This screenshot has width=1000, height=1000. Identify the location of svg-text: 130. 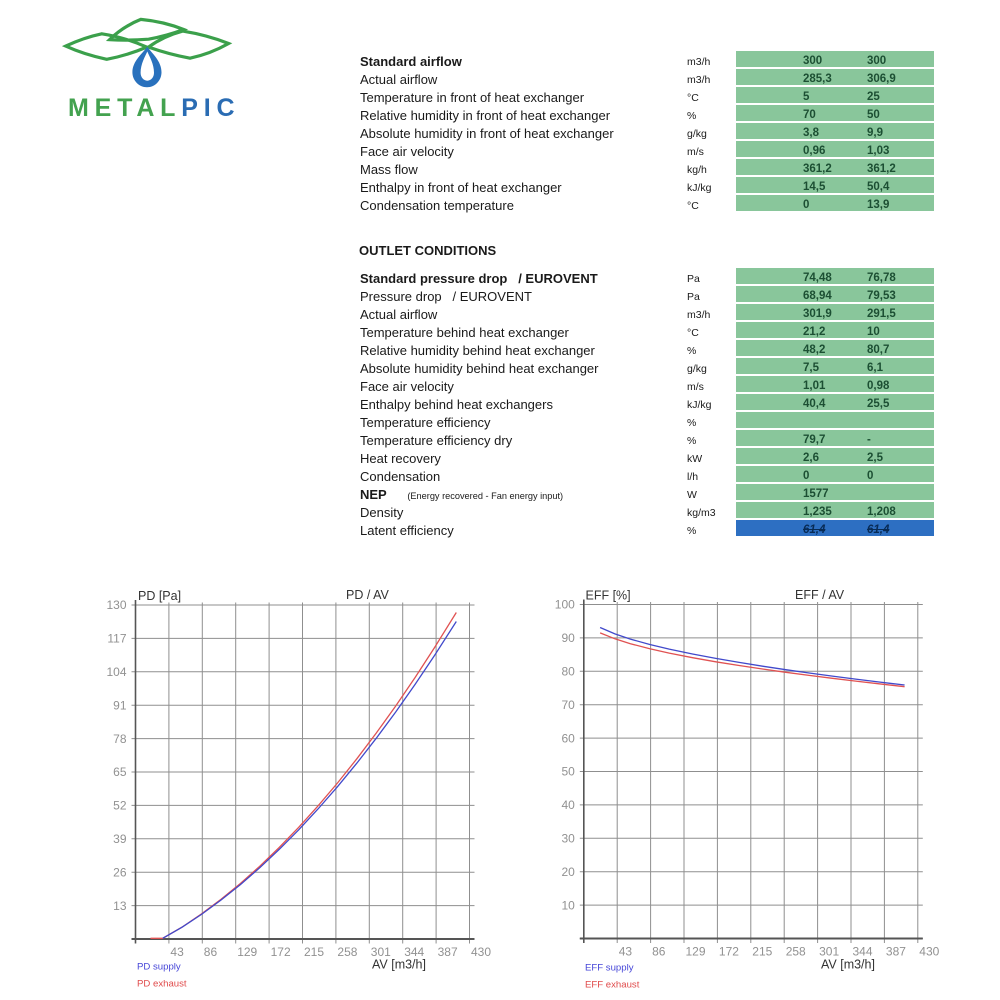
(116, 605).